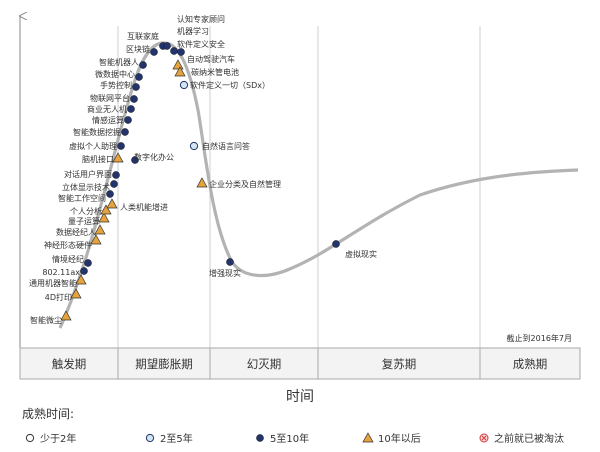 The image size is (600, 452). I want to click on tech-point: 虚拟个人助理, so click(97, 146).